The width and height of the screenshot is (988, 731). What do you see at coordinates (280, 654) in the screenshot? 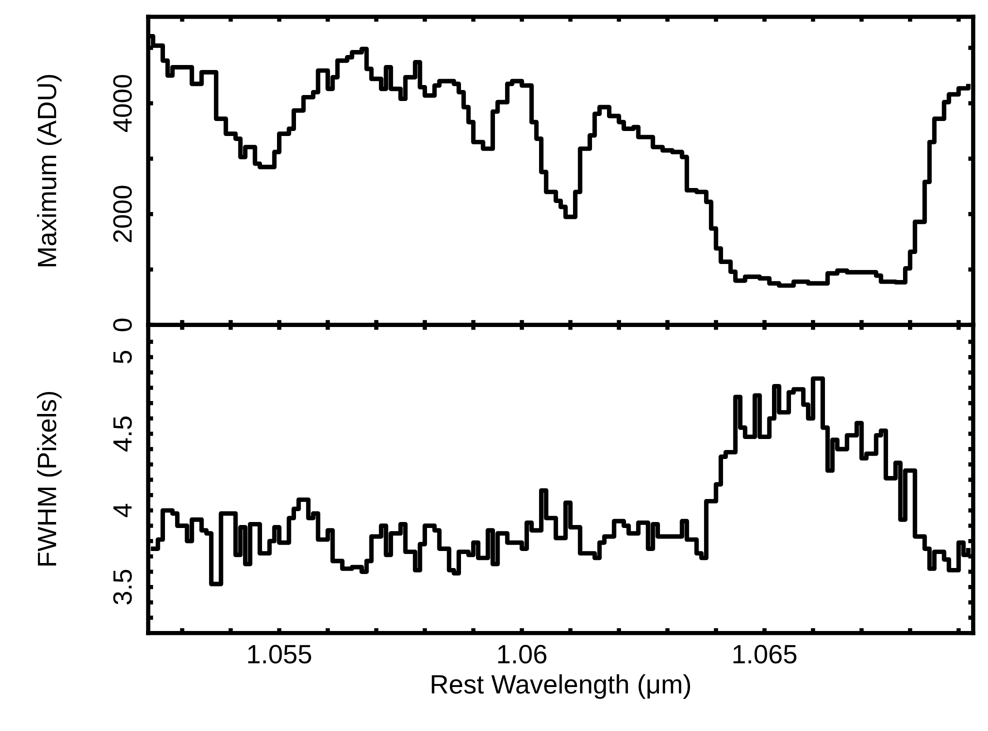
I see `x-tick-label: 1.055` at bounding box center [280, 654].